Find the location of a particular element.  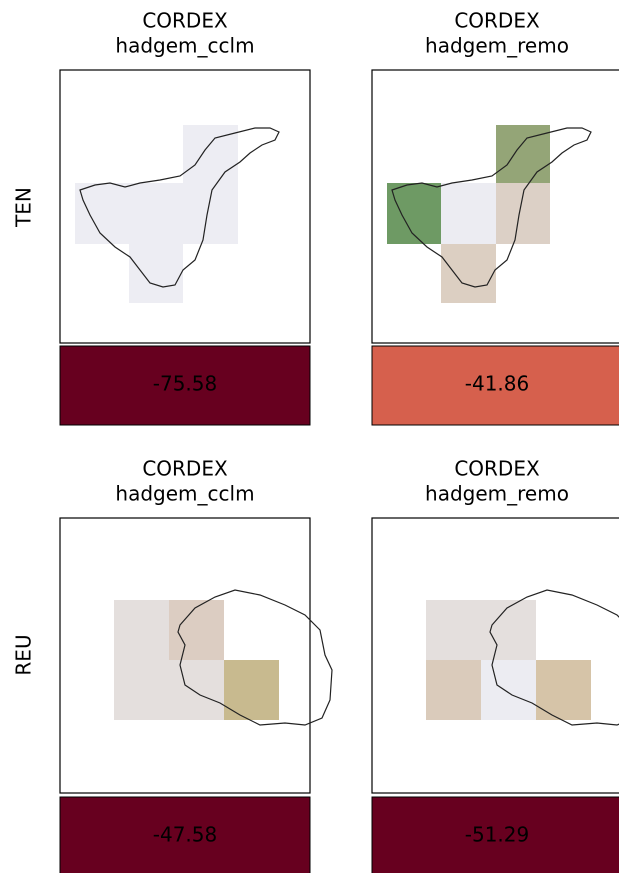

value-label: -47.58 is located at coordinates (185, 835).